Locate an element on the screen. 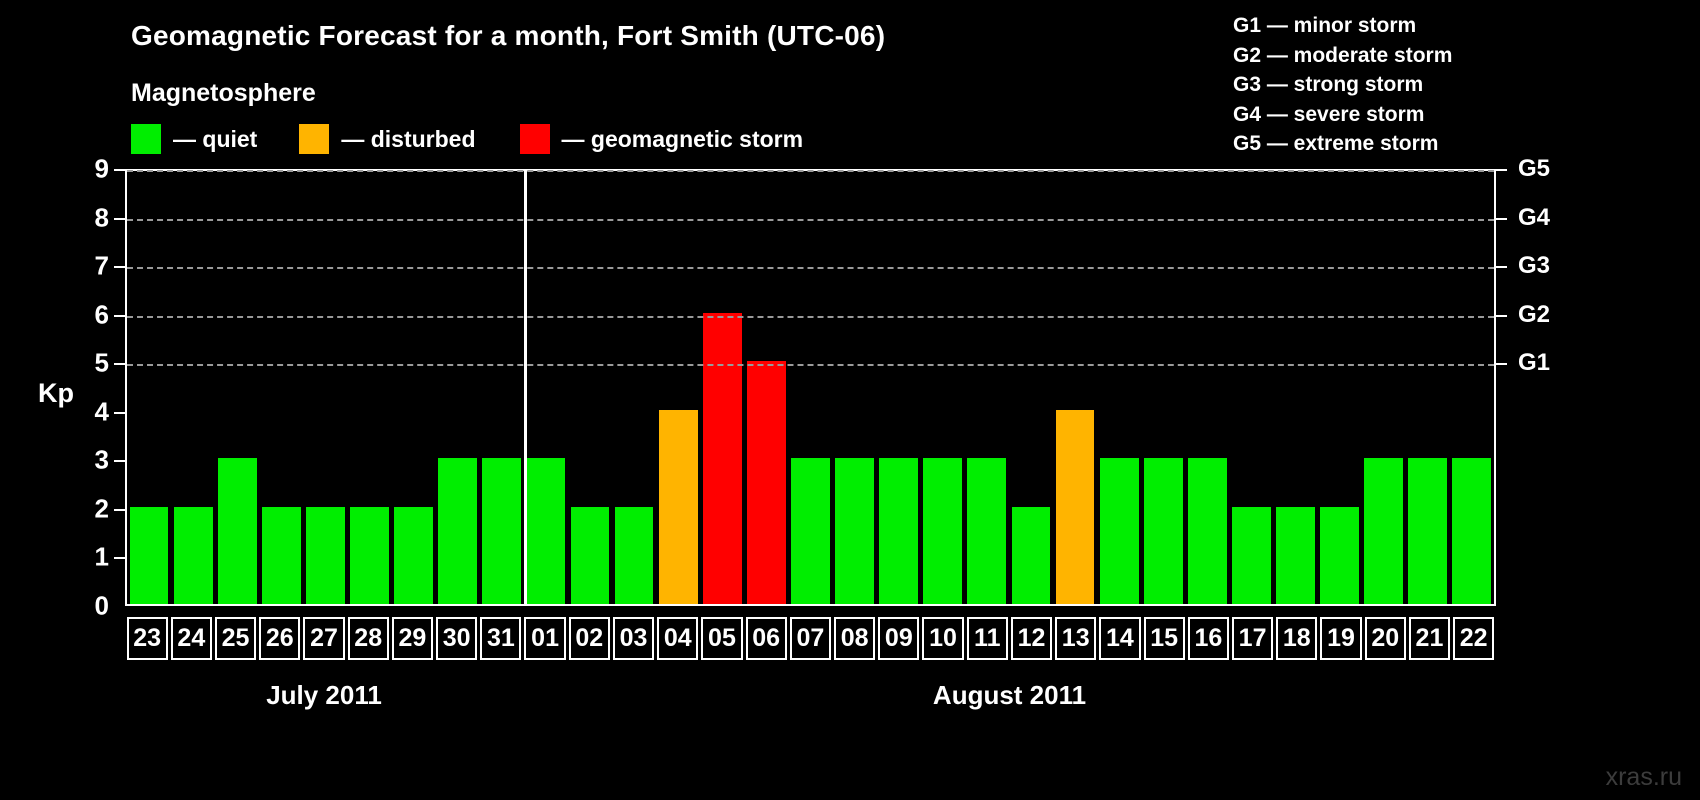  day-label-24: 24 is located at coordinates (191, 638).